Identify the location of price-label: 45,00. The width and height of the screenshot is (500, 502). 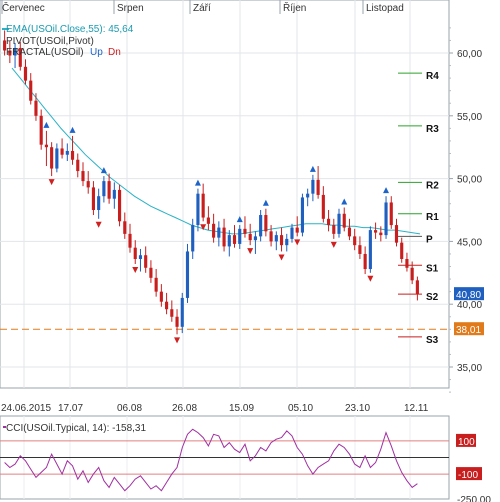
(469, 242).